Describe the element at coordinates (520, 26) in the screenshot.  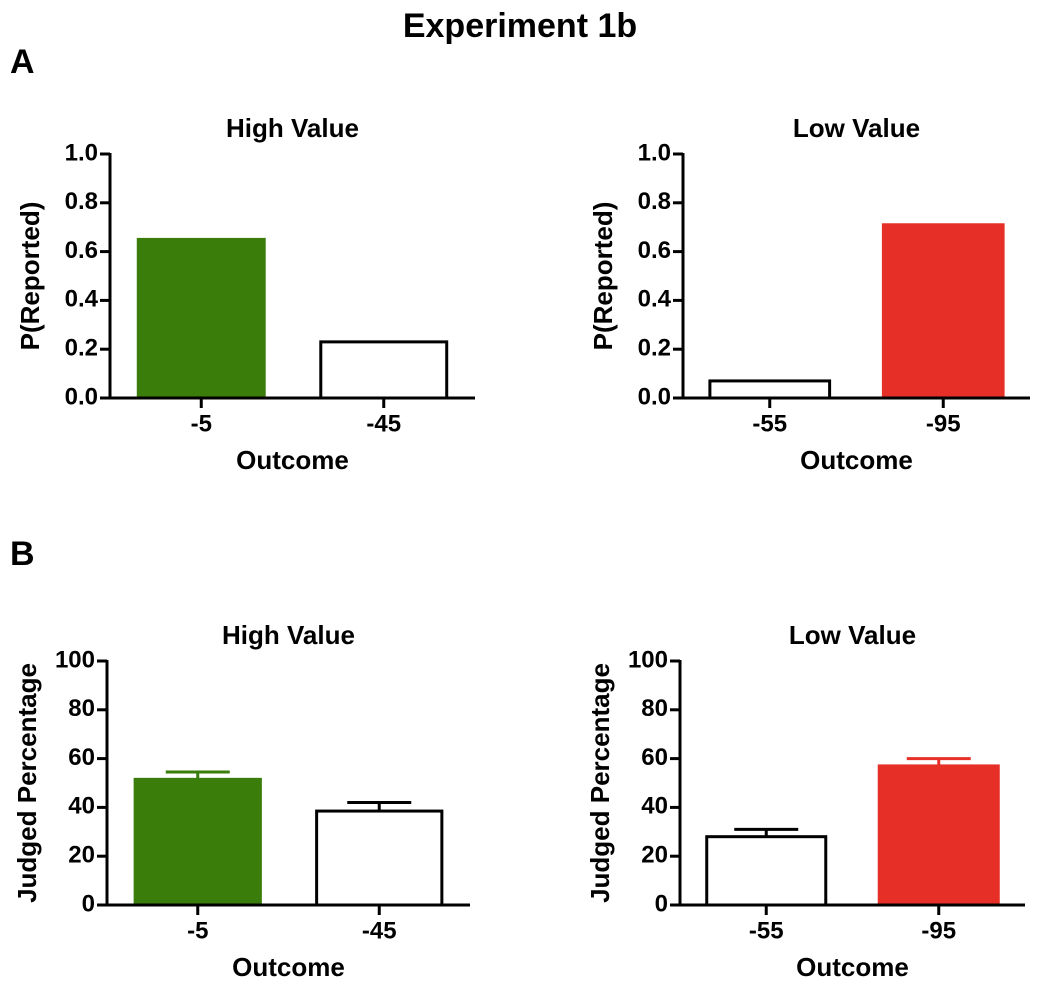
I see `figure-title: Experiment 1b` at that location.